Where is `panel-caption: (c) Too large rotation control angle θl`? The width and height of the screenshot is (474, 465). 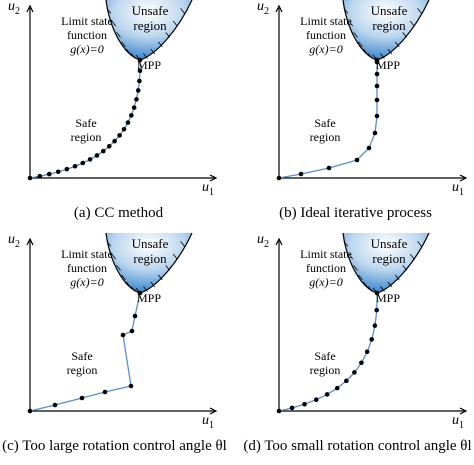 panel-caption: (c) Too large rotation control angle θl is located at coordinates (114, 446).